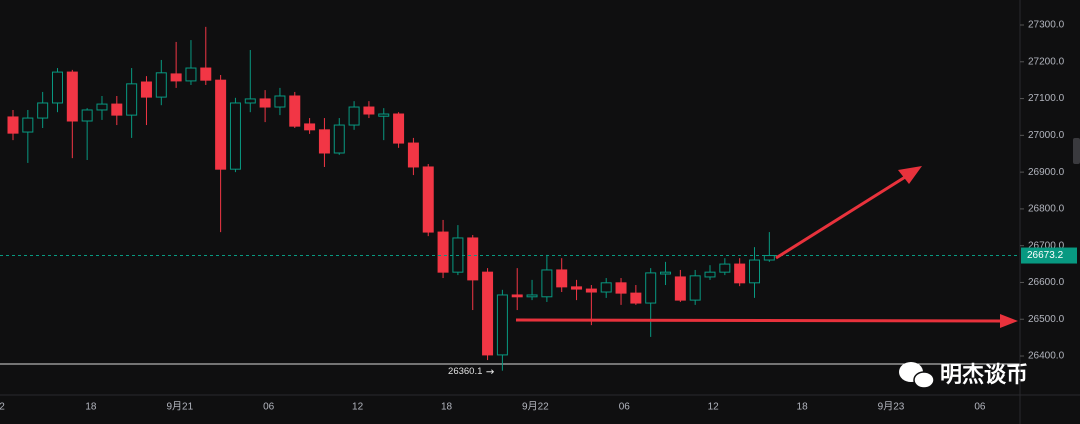 Image resolution: width=1080 pixels, height=424 pixels. I want to click on watermark-text: 明杰谈币, so click(984, 374).